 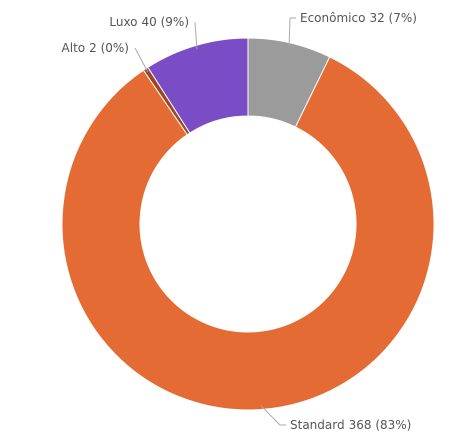 What do you see at coordinates (198, 85) in the screenshot?
I see `donut-slice` at bounding box center [198, 85].